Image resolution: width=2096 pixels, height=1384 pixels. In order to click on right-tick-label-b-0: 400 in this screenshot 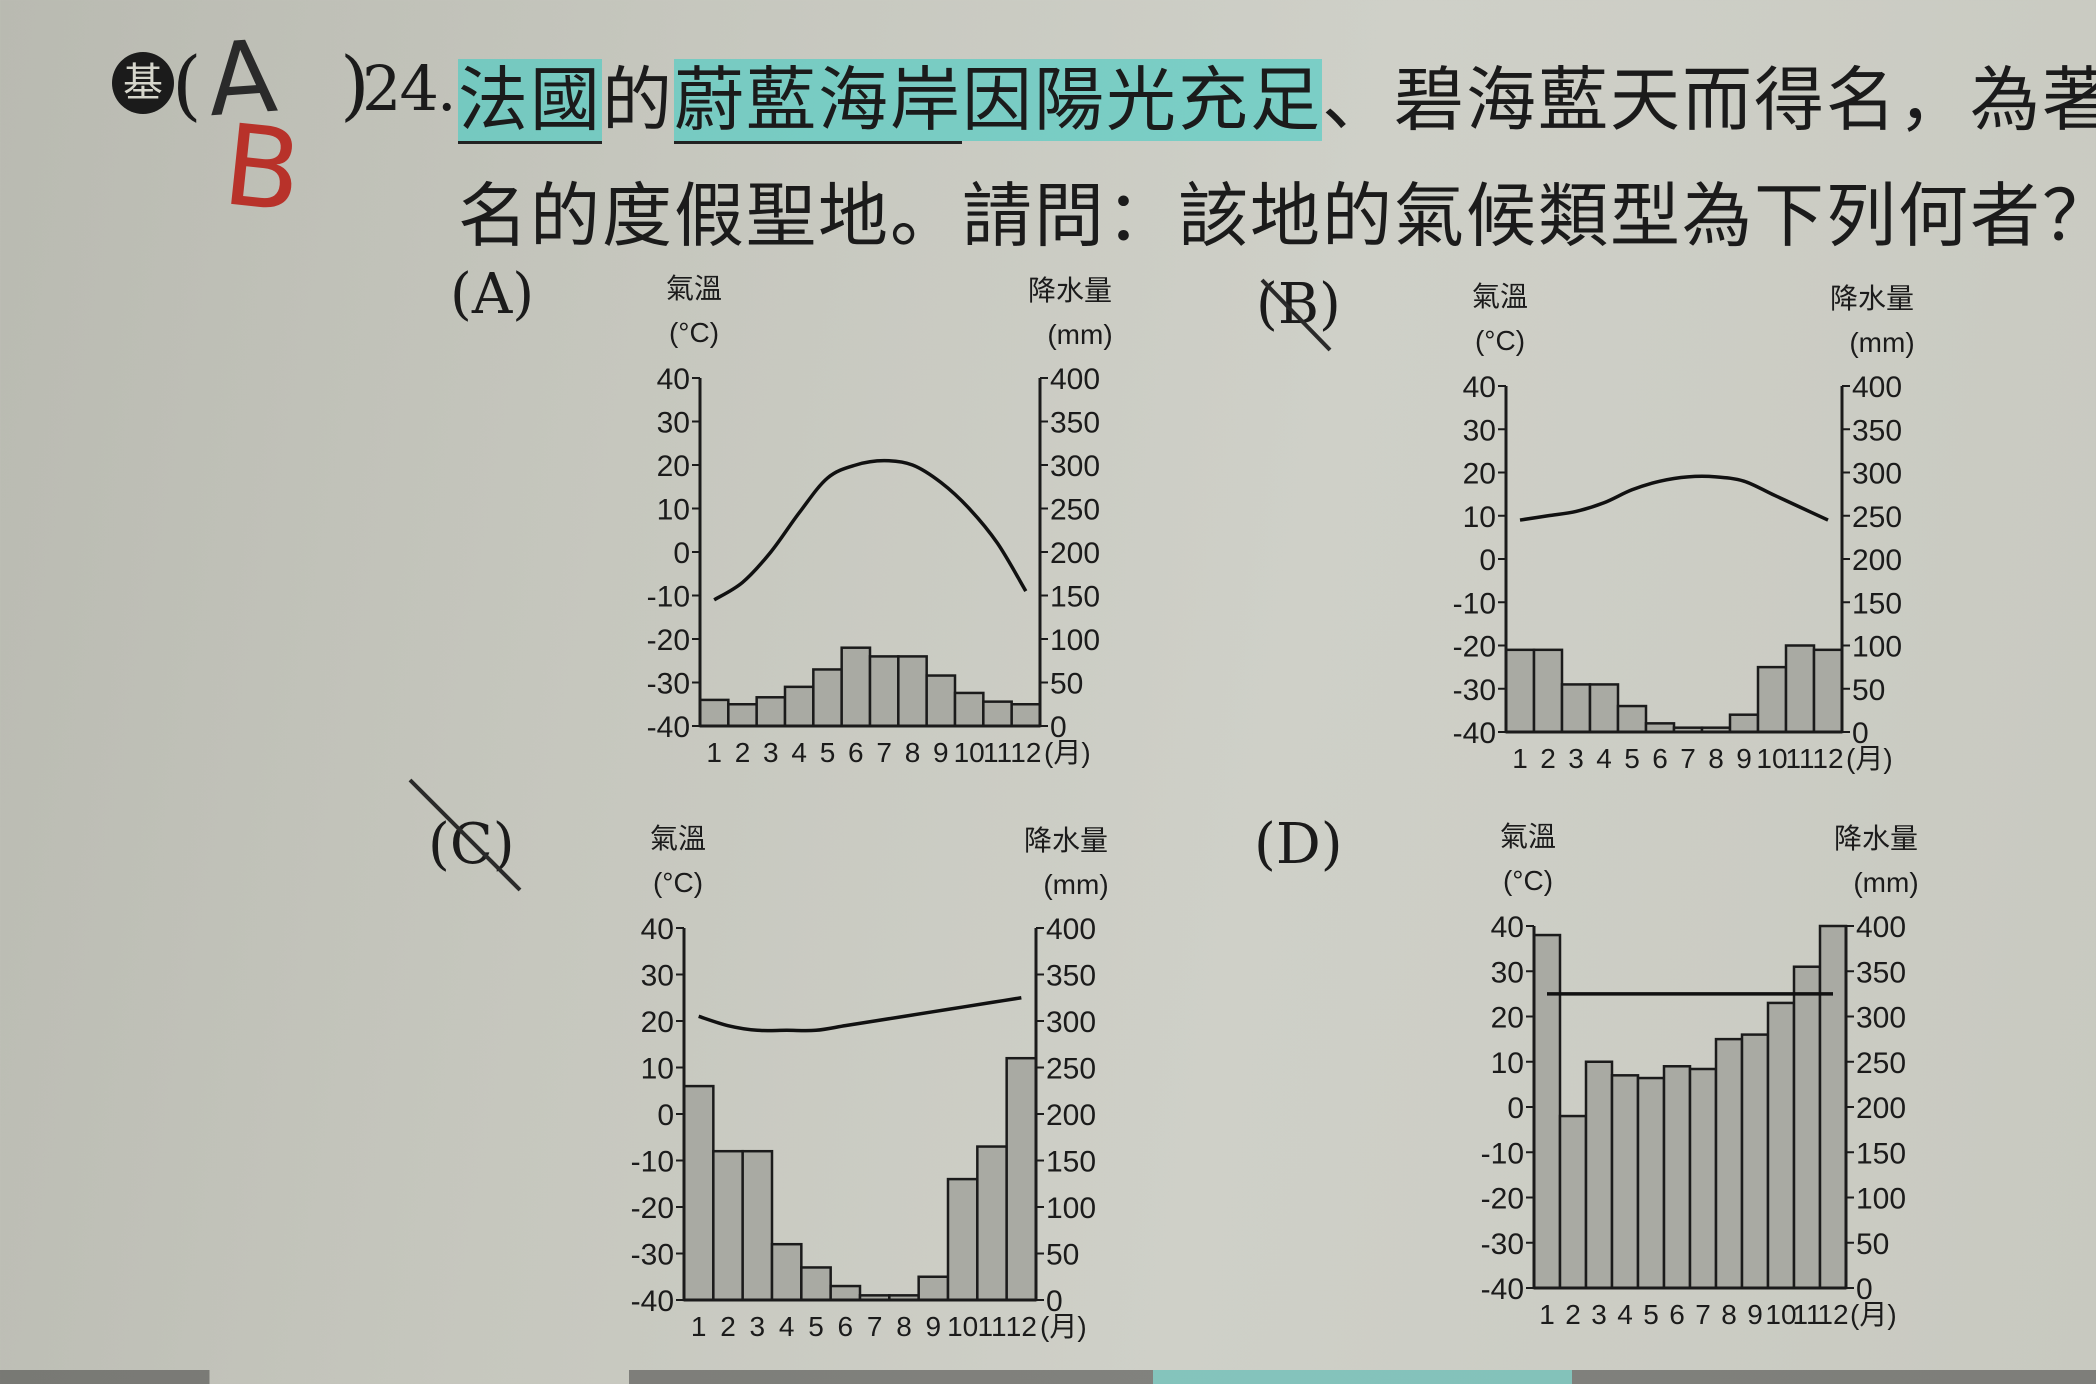, I will do `click(1877, 387)`.